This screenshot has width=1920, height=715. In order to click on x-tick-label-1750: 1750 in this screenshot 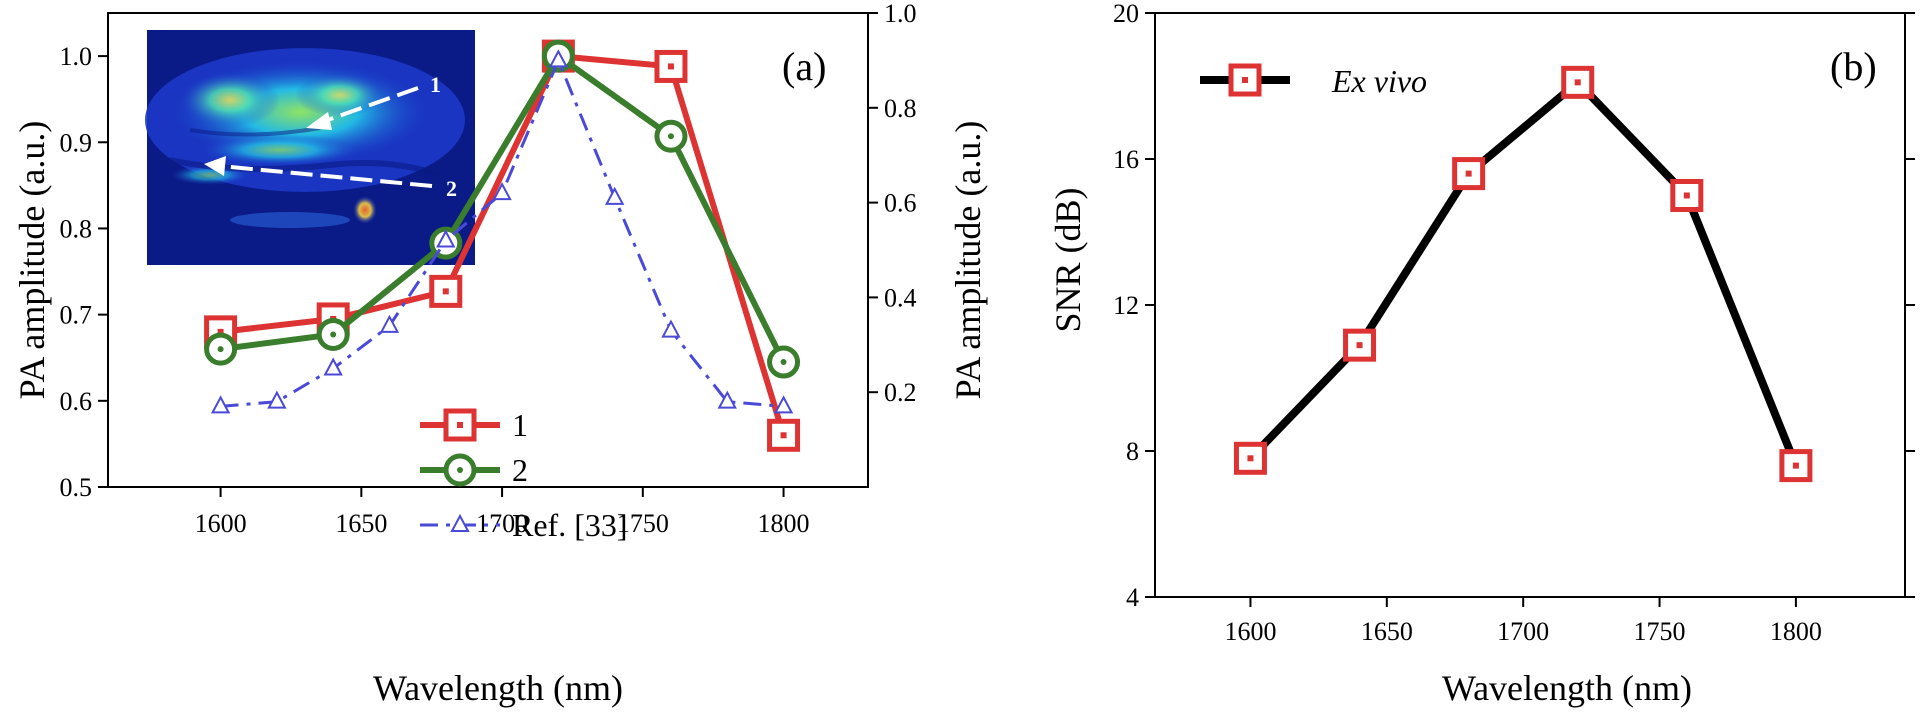, I will do `click(643, 523)`.